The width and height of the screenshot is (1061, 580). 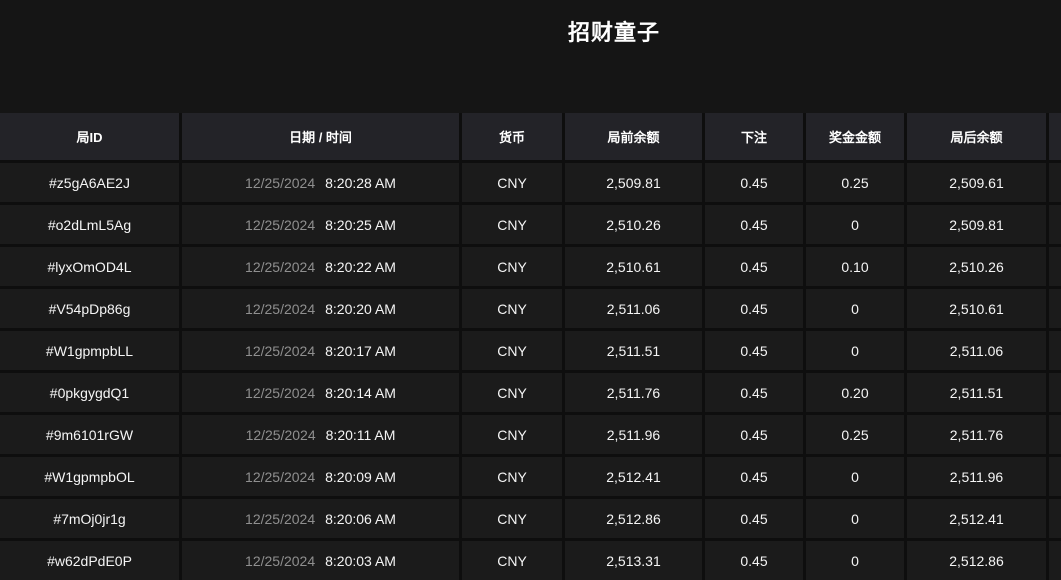 What do you see at coordinates (633, 392) in the screenshot?
I see `cell-balance-before: 2,511.76` at bounding box center [633, 392].